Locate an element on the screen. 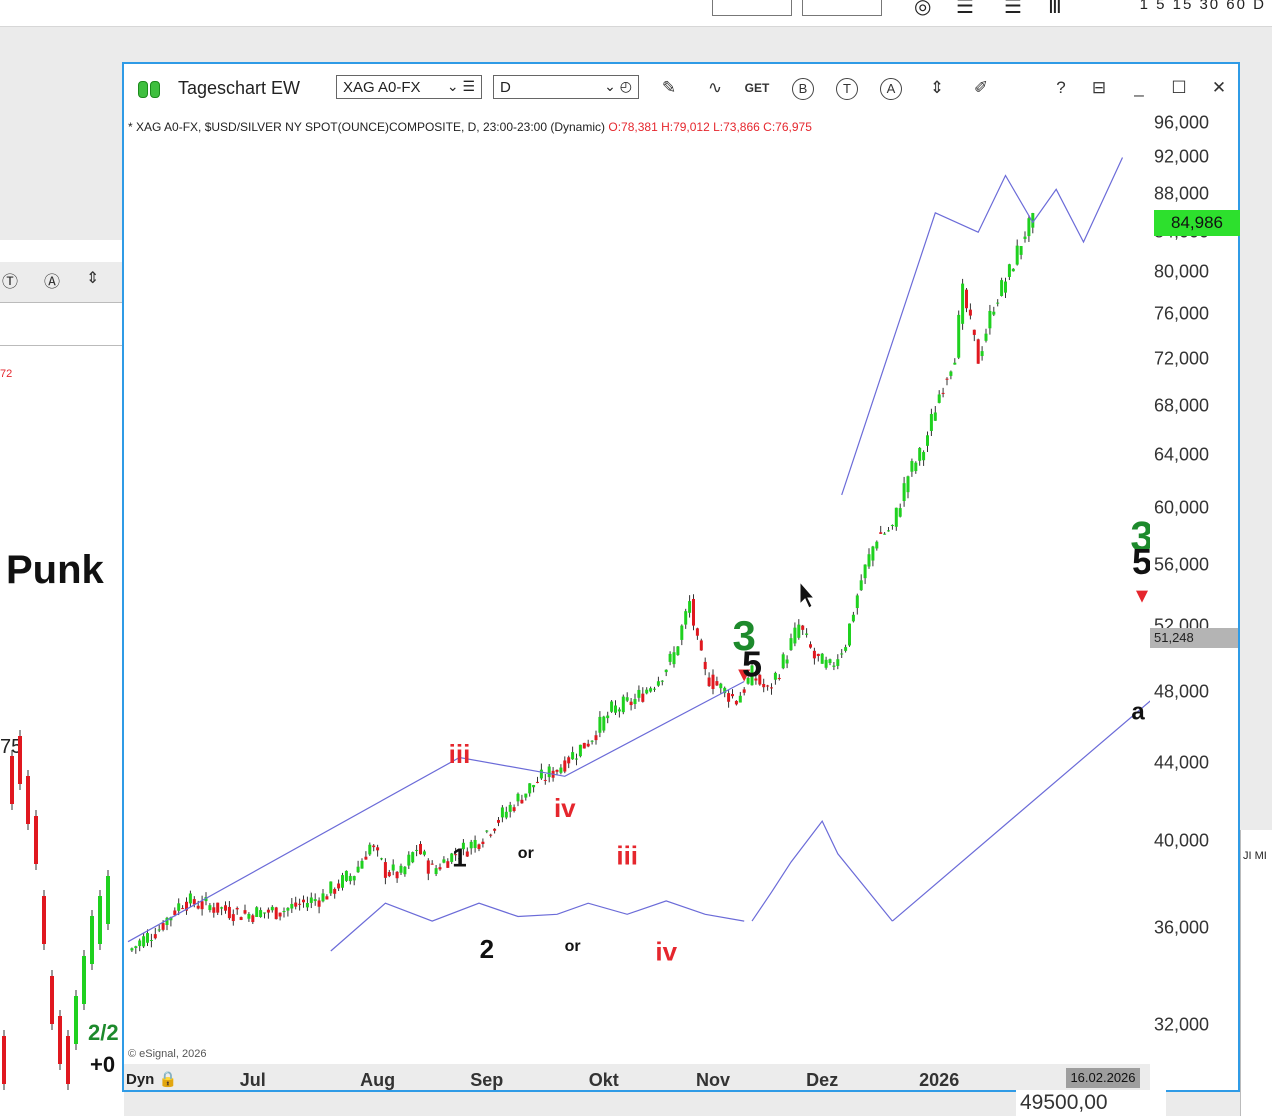 Image resolution: width=1272 pixels, height=1116 pixels. symbol-input: XAG A0-FX ⌄ ☰ is located at coordinates (409, 87).